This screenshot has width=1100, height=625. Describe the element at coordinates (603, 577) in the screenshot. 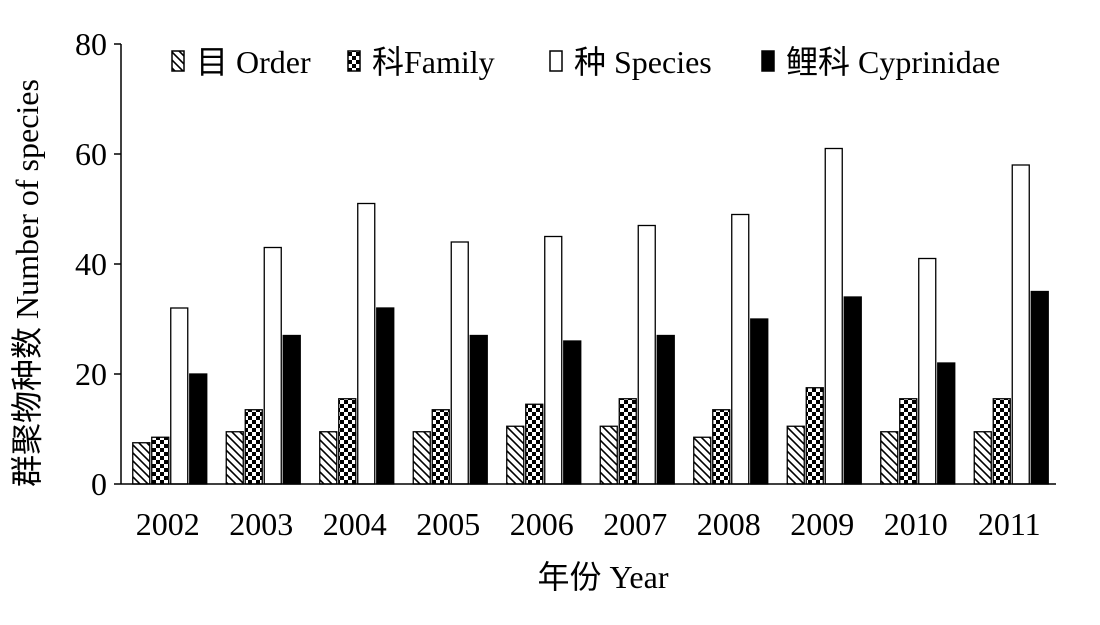

I see `x-axis-label: 年份 Year` at that location.